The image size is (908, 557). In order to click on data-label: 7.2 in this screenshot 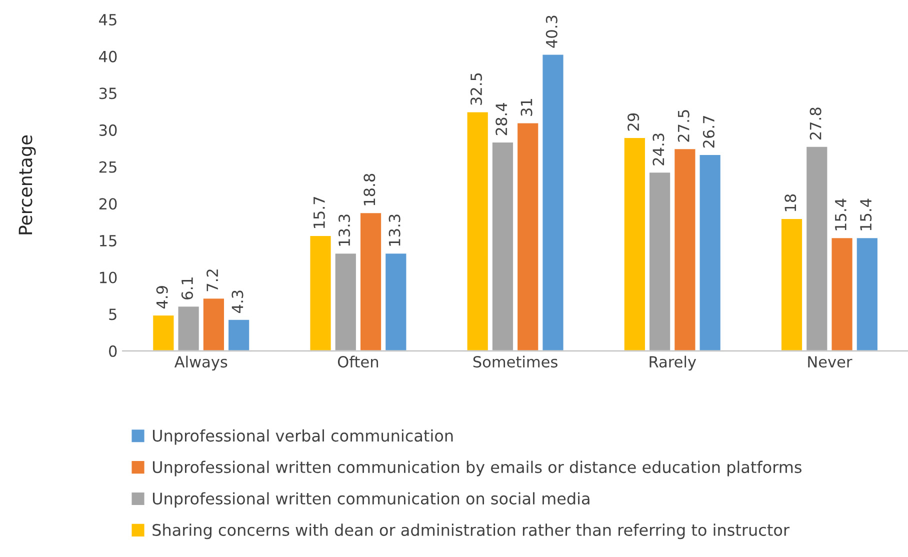, I will do `click(212, 281)`.